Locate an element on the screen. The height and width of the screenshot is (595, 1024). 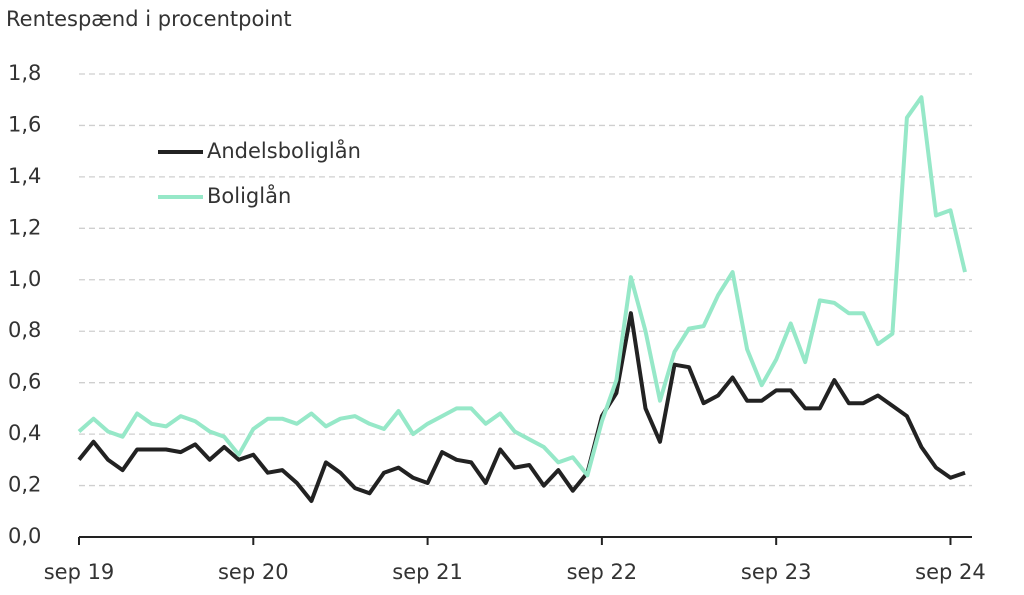
x-tick-label: sep 22 is located at coordinates (602, 572).